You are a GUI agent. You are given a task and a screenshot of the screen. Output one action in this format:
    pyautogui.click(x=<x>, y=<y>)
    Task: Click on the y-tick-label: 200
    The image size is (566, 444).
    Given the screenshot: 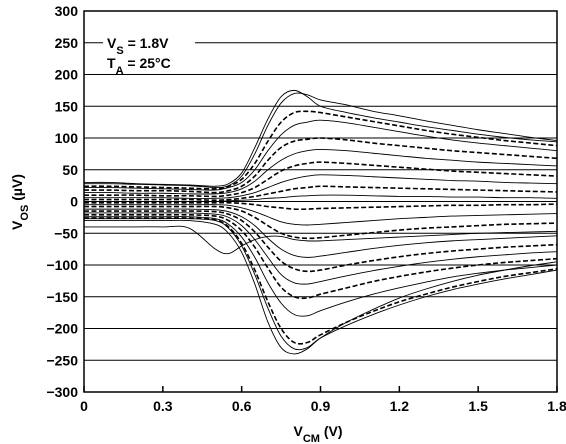 What is the action you would take?
    pyautogui.click(x=67, y=75)
    